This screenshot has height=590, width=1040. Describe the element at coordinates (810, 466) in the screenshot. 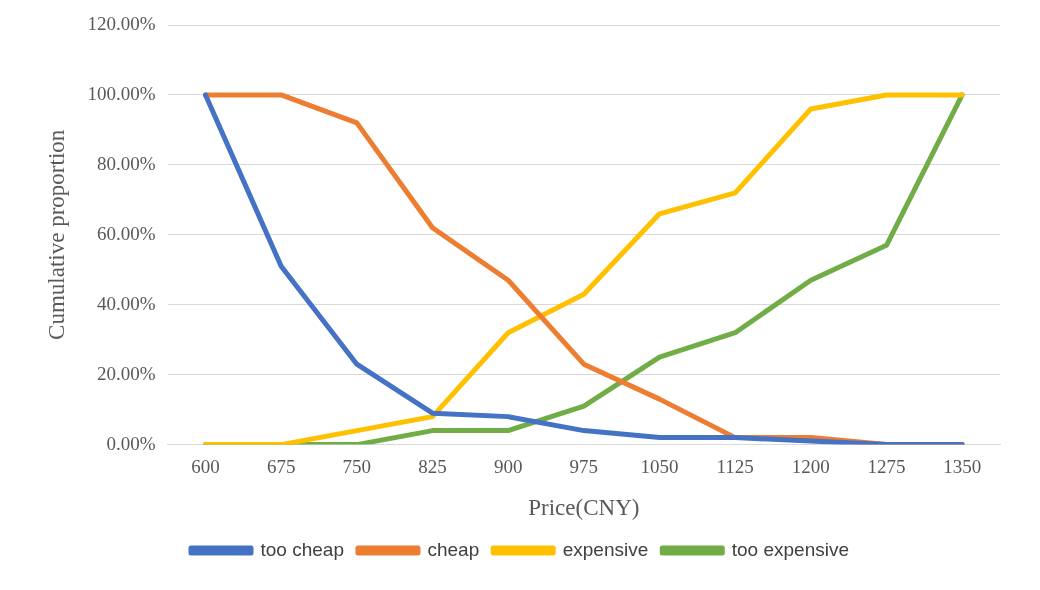

I see `x-tick-label: 1200` at that location.